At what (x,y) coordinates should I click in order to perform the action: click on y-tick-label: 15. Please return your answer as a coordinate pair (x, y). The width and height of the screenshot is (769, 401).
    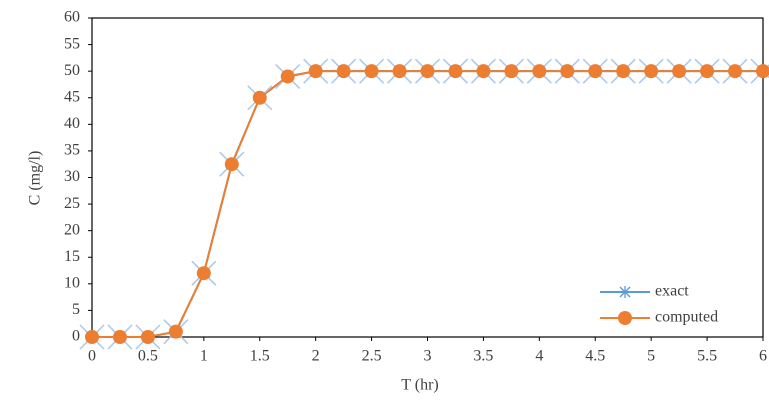
    Looking at the image, I should click on (72, 256).